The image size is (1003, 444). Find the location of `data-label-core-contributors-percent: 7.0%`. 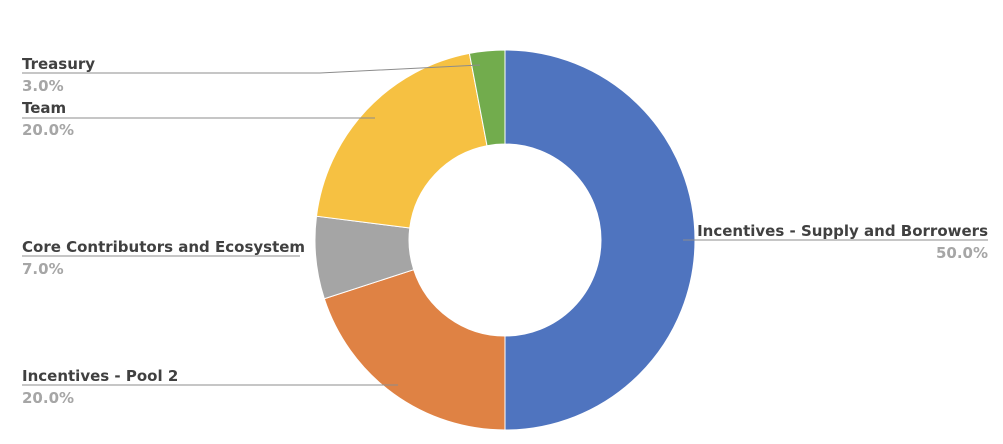

data-label-core-contributors-percent: 7.0% is located at coordinates (43, 269).